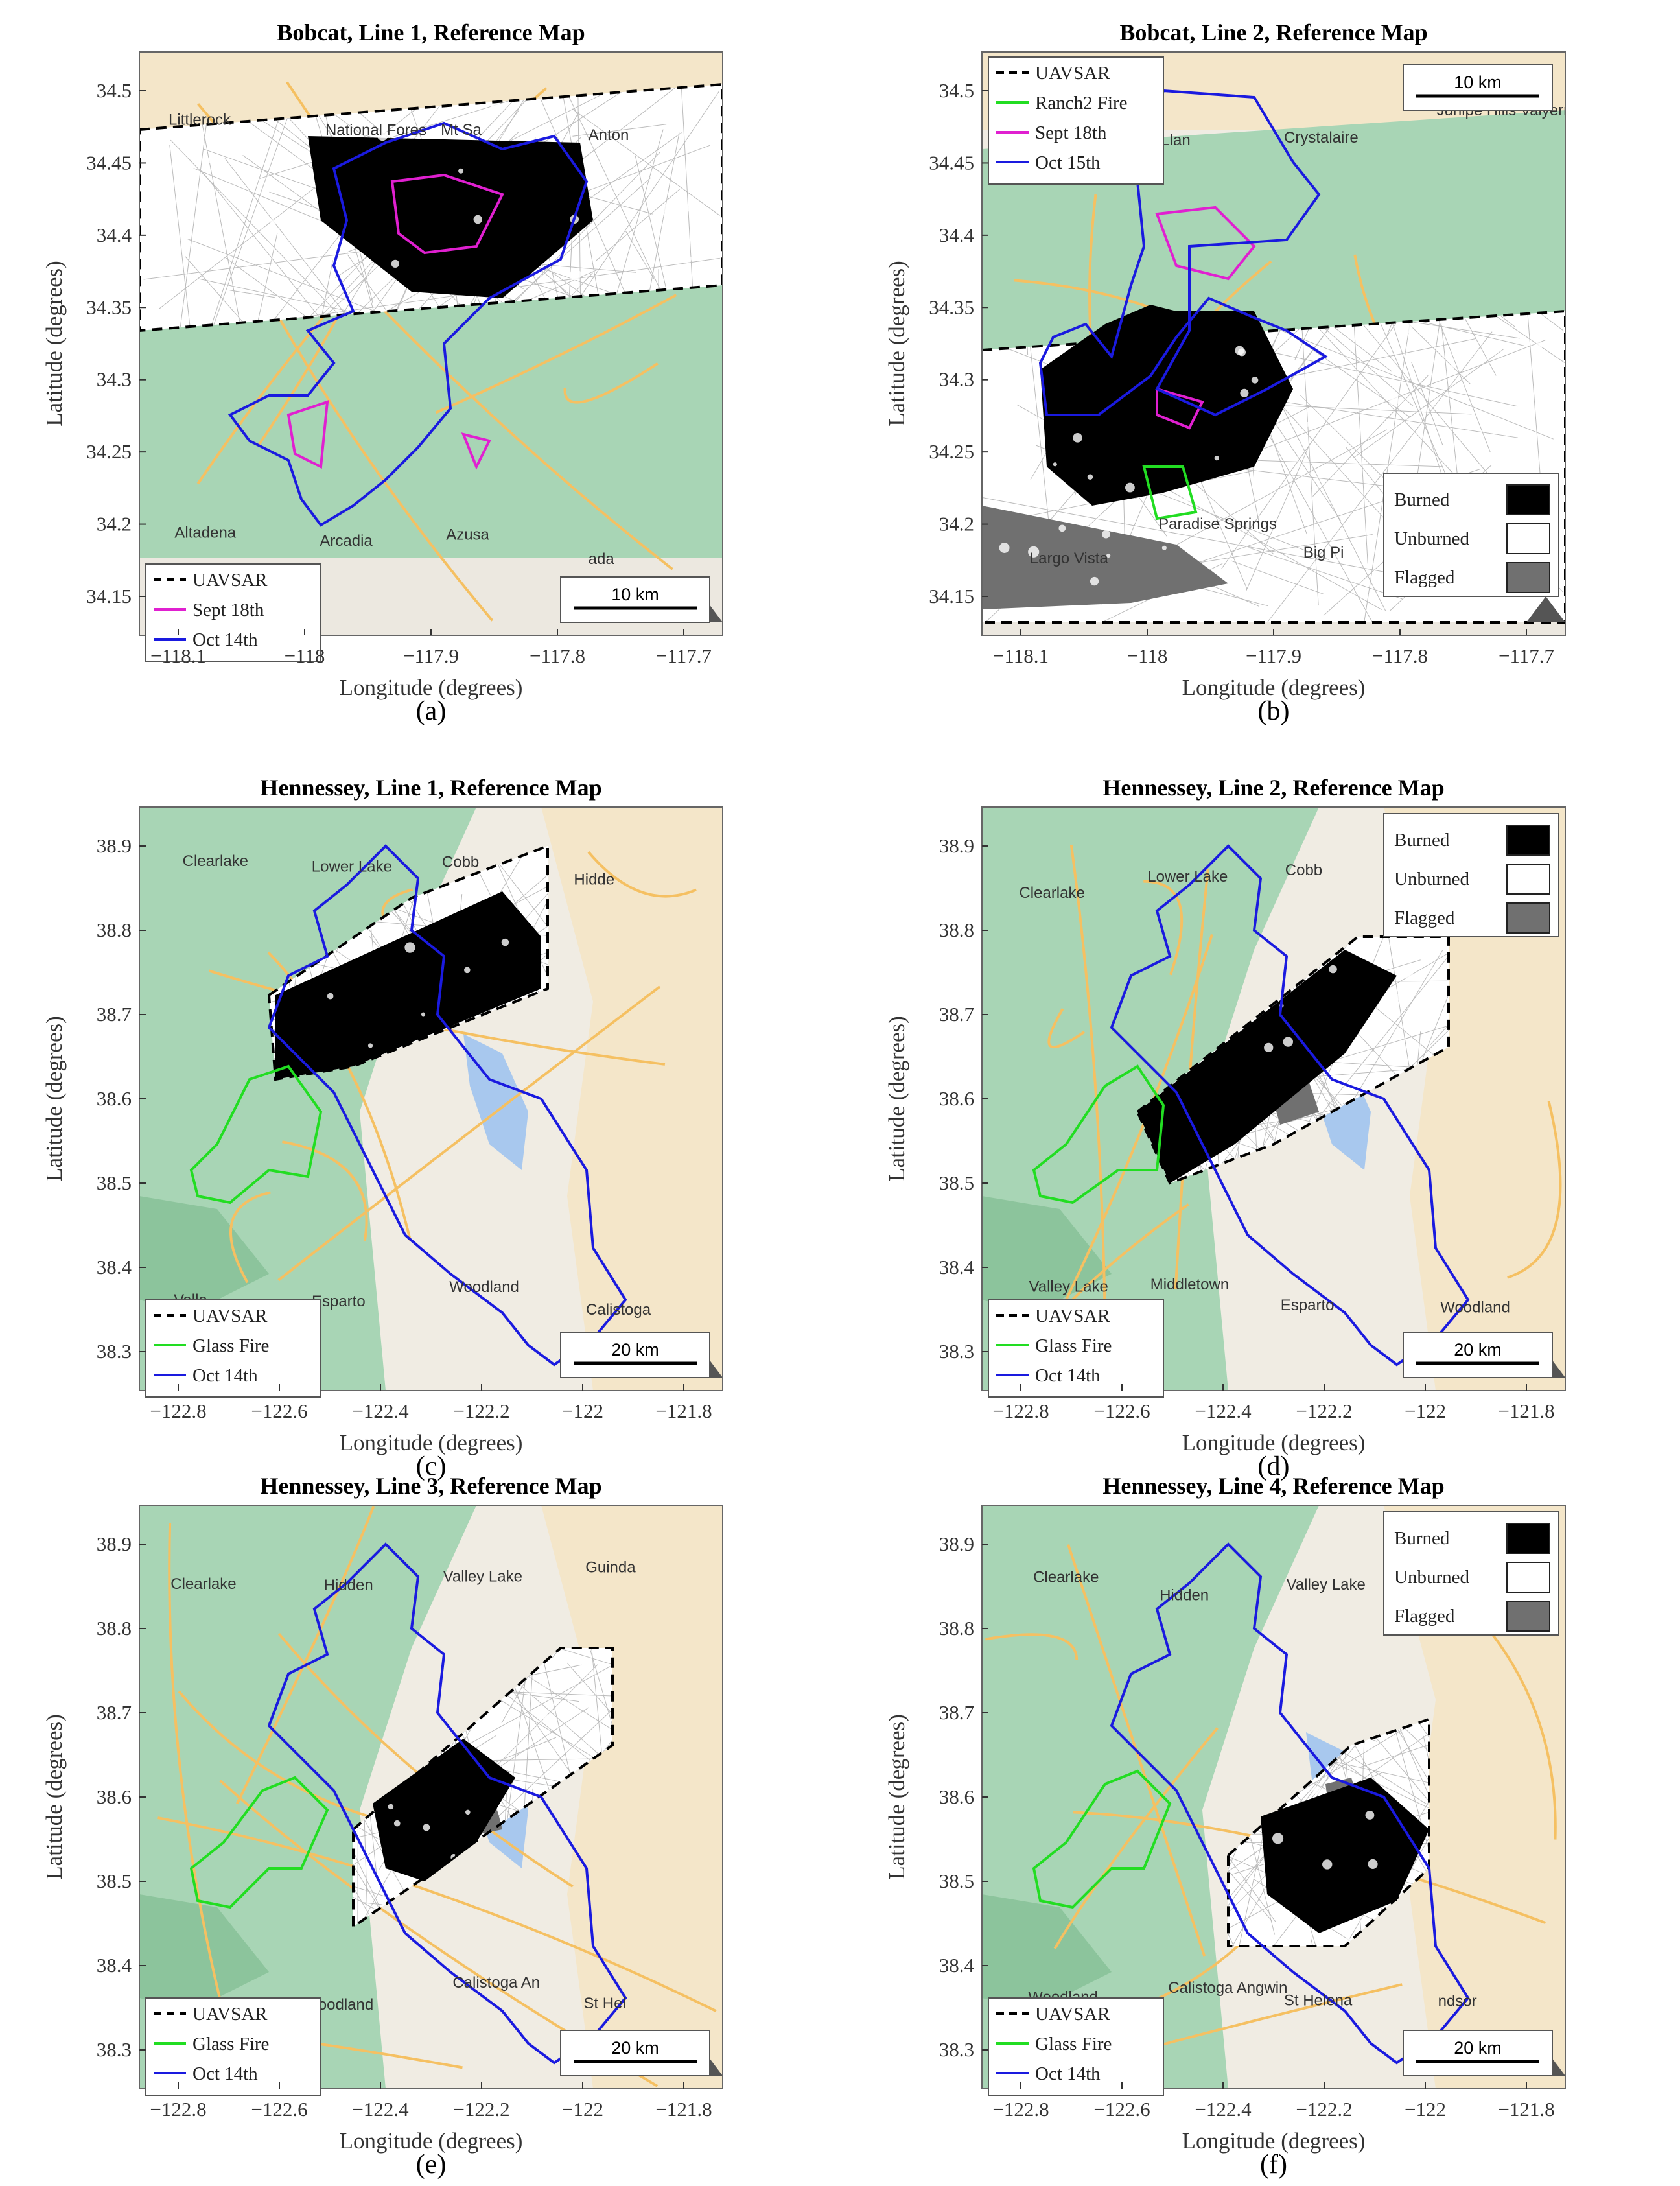  What do you see at coordinates (431, 655) in the screenshot?
I see `x-tick-label: −117.9` at bounding box center [431, 655].